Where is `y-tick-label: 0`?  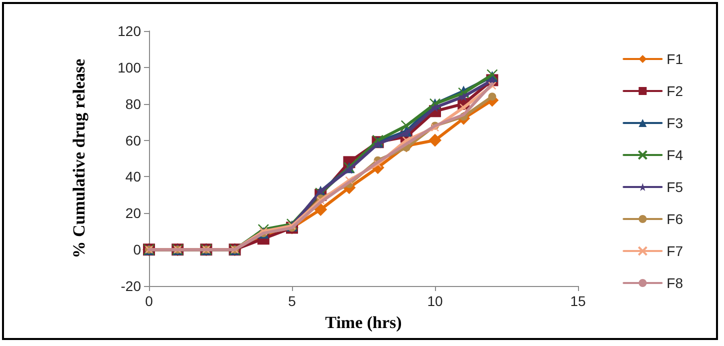
y-tick-label: 0 is located at coordinates (137, 250).